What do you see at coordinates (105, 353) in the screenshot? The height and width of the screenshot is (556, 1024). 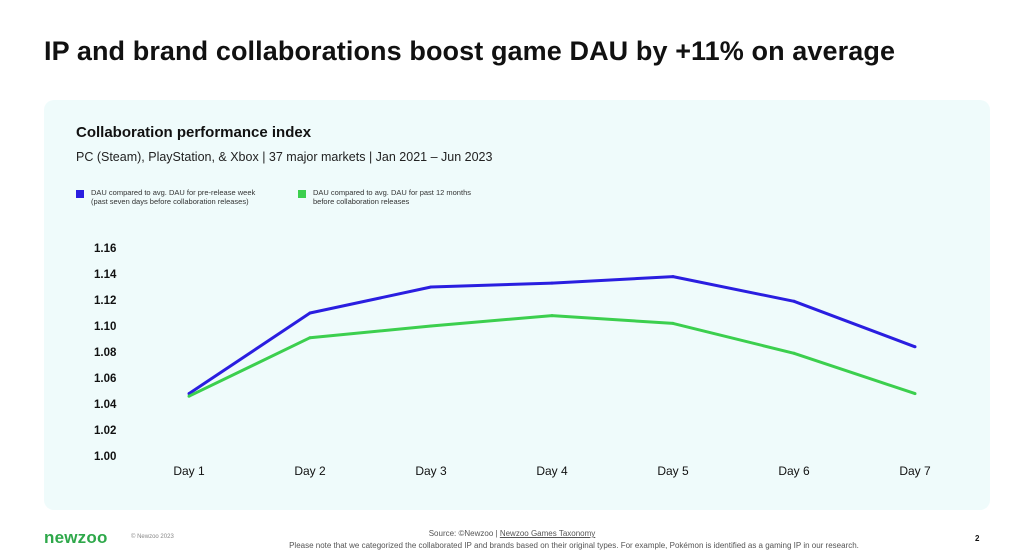 I see `y-tick-label: 1.08` at bounding box center [105, 353].